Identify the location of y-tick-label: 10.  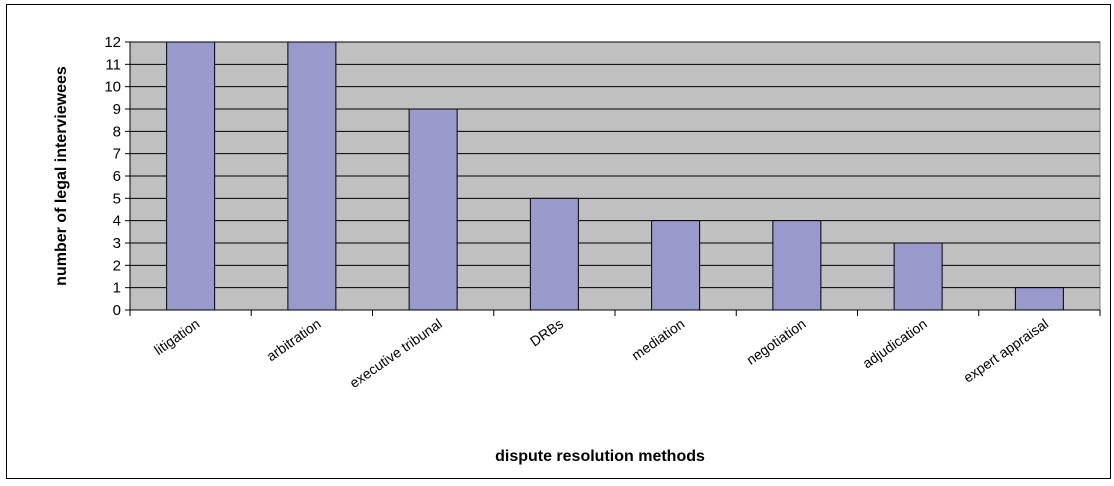
(112, 87).